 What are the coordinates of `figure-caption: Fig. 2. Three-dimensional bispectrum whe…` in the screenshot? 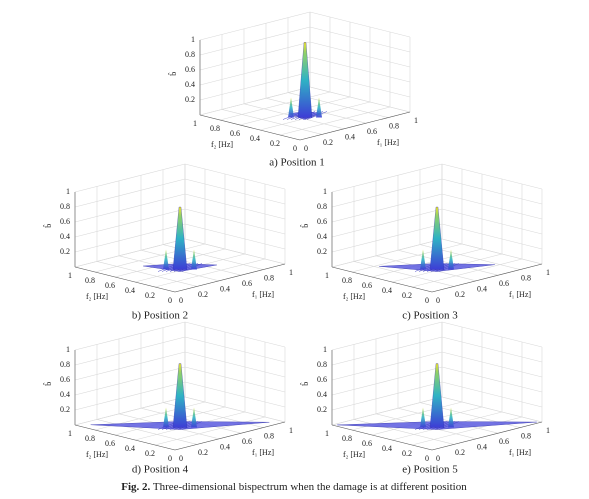 It's located at (294, 487).